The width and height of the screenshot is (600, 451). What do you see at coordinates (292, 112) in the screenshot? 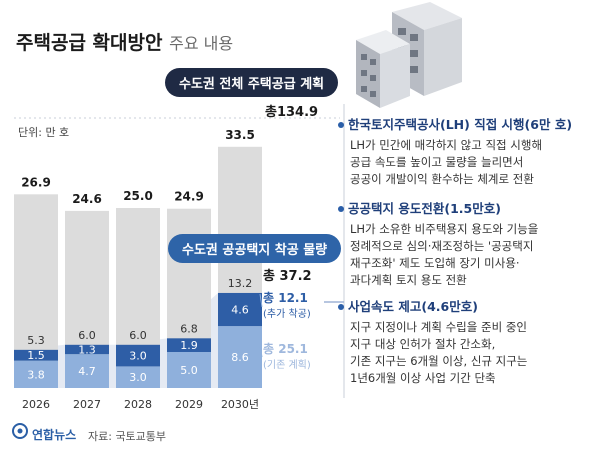
I see `sum-total: 총134.9` at bounding box center [292, 112].